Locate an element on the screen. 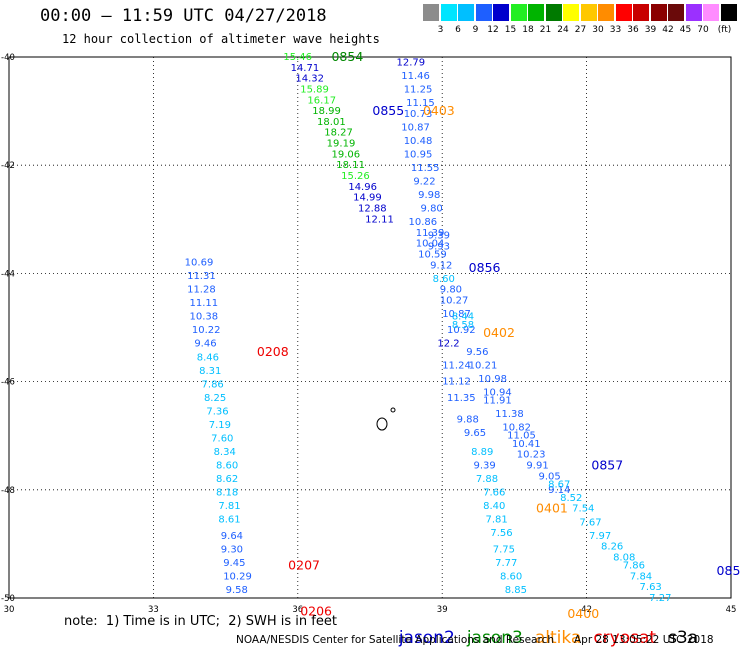 This screenshot has height=650, width=740. pass-time-label: 0207 is located at coordinates (304, 565).